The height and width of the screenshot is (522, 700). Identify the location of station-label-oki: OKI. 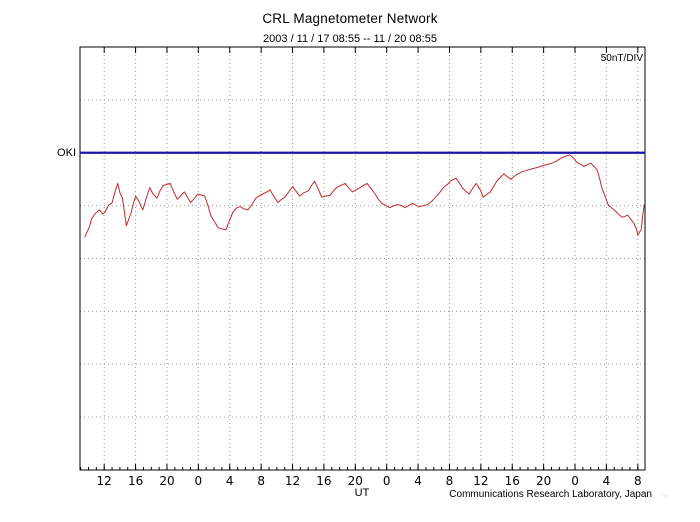
(66, 153).